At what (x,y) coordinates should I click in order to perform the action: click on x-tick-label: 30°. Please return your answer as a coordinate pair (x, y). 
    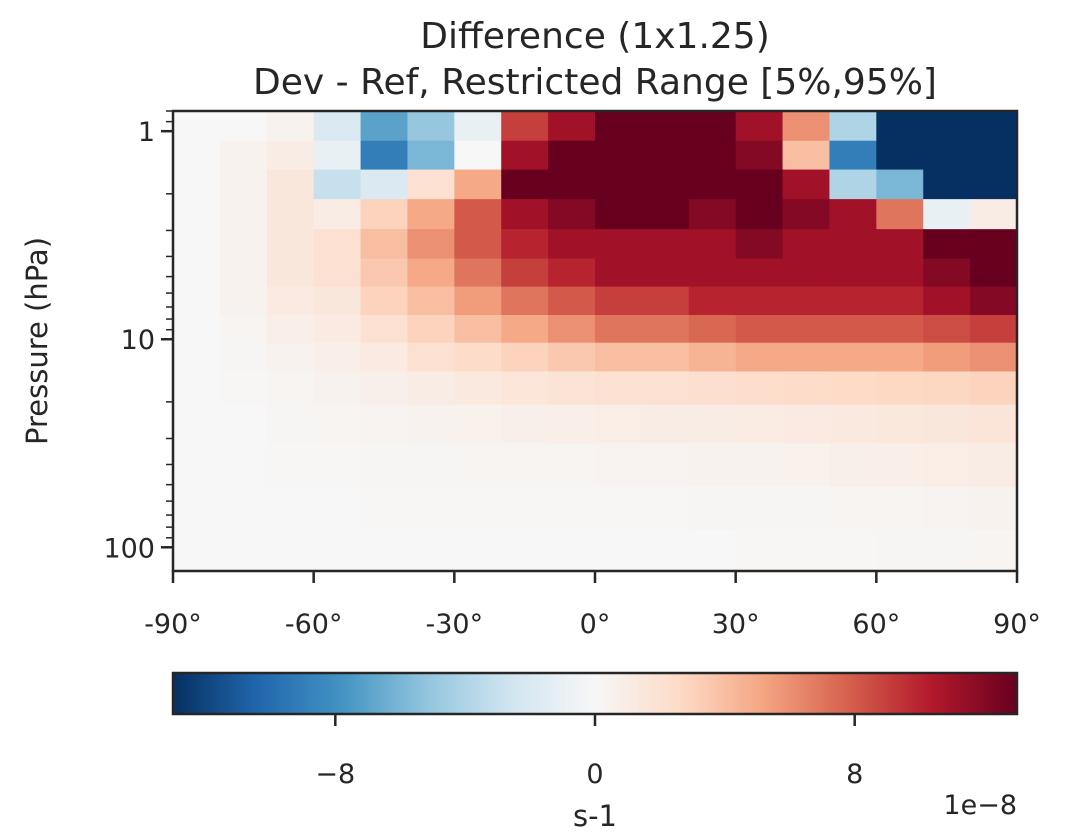
    Looking at the image, I should click on (736, 624).